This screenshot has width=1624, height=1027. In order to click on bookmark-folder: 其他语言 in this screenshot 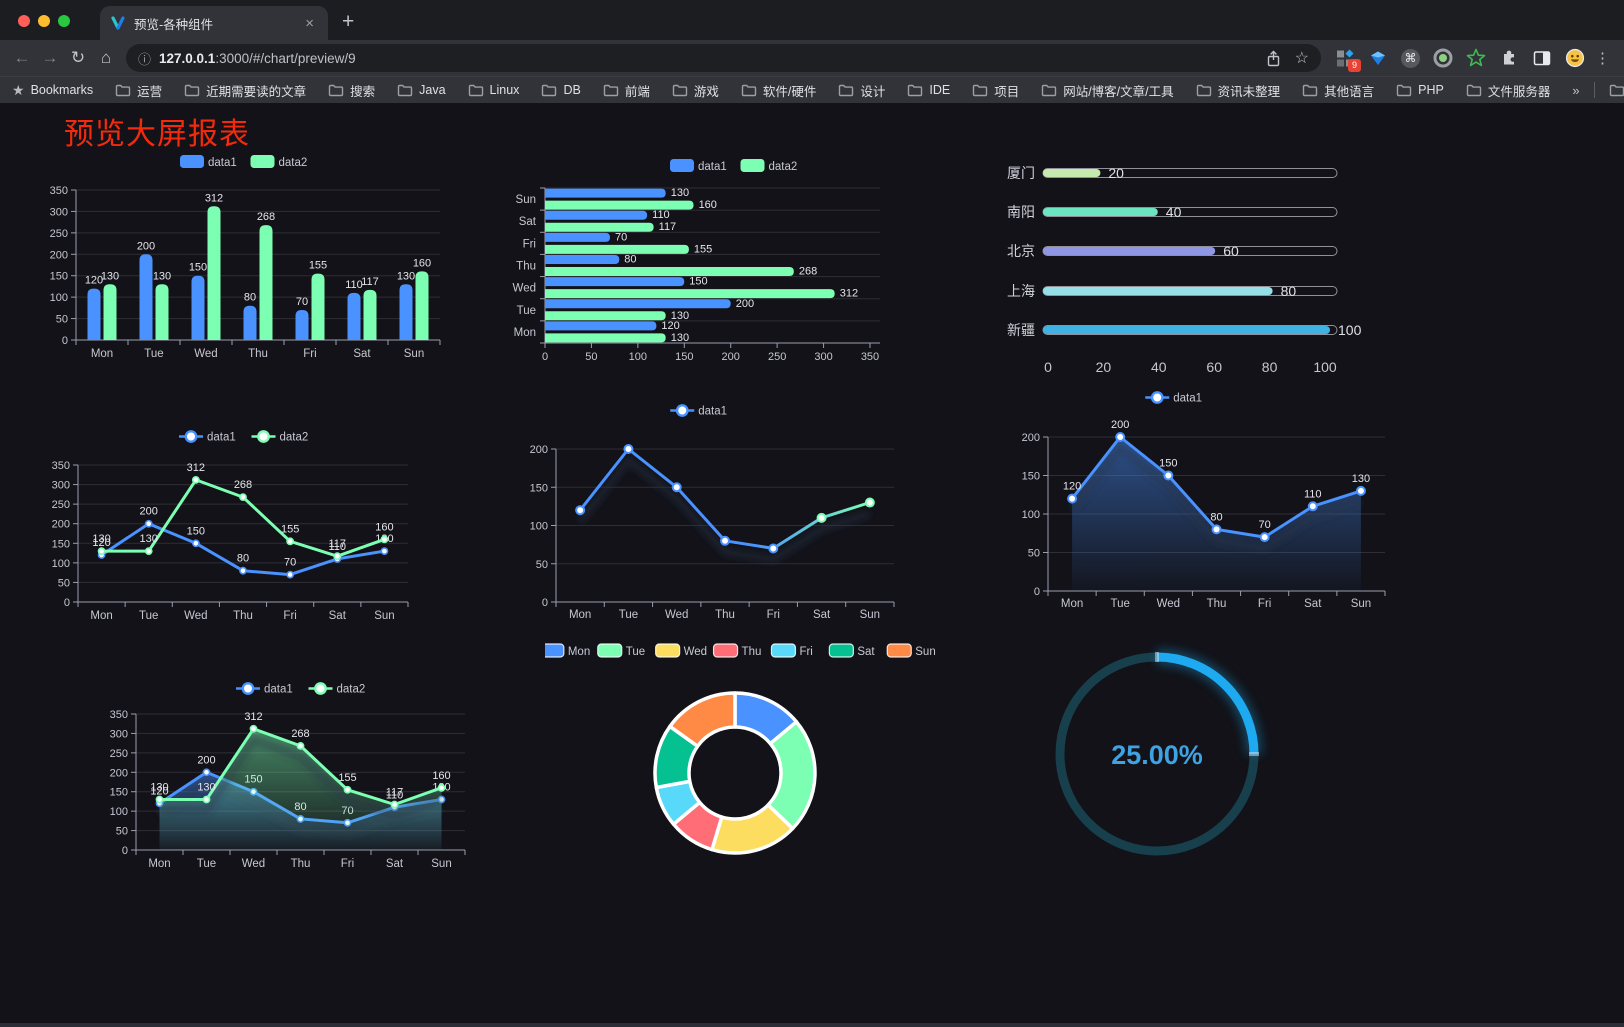, I will do `click(1338, 90)`.